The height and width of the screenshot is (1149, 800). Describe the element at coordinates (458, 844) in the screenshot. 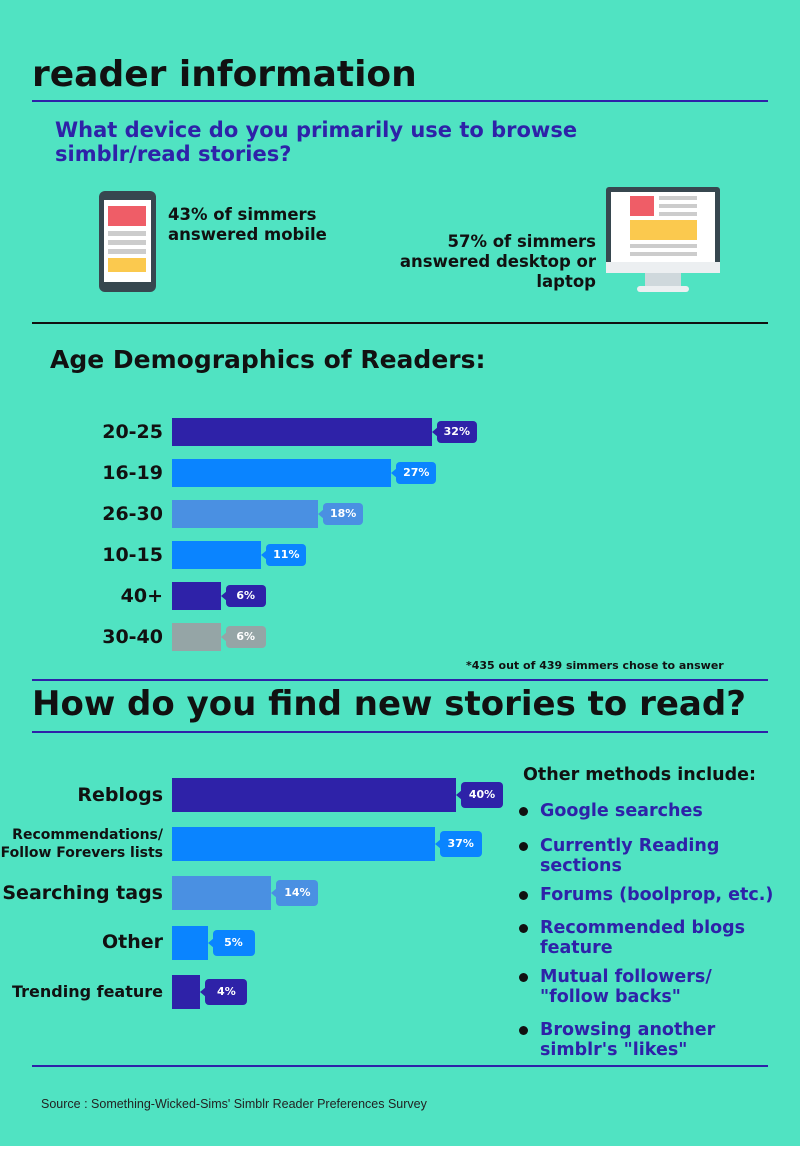

I see `value-label: 37%` at that location.